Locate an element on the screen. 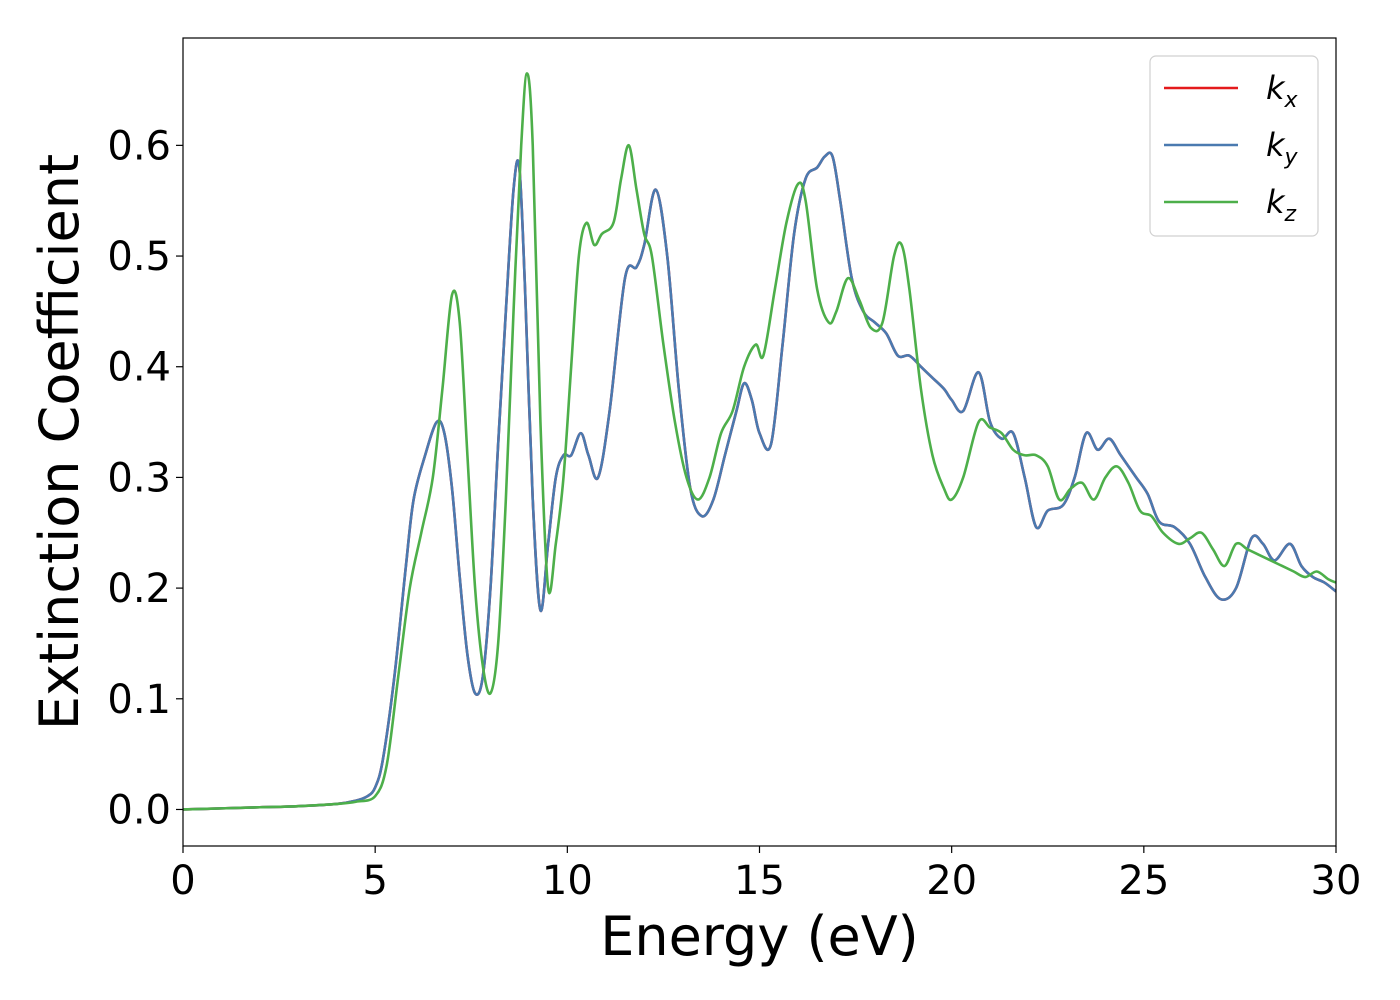  x-tick-label: 30 is located at coordinates (1336, 881).